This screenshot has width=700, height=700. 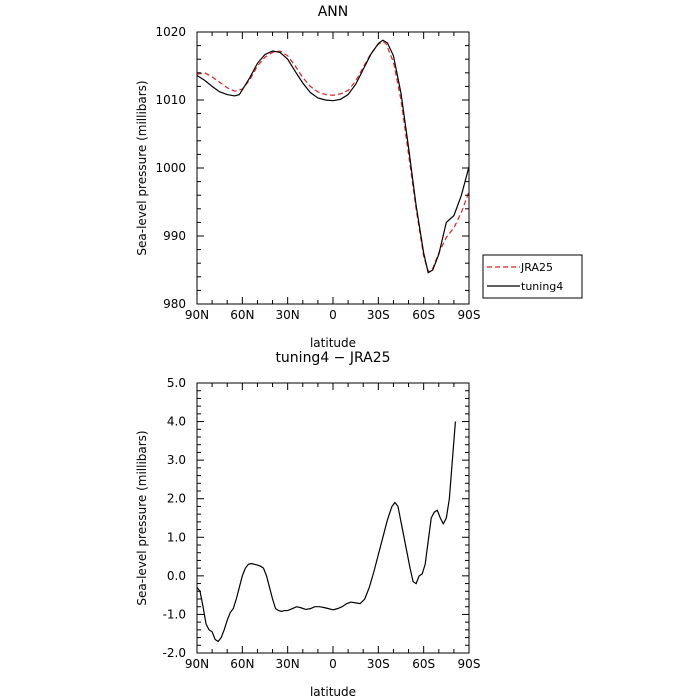 I want to click on y-tick-label: 0.0, so click(x=176, y=576).